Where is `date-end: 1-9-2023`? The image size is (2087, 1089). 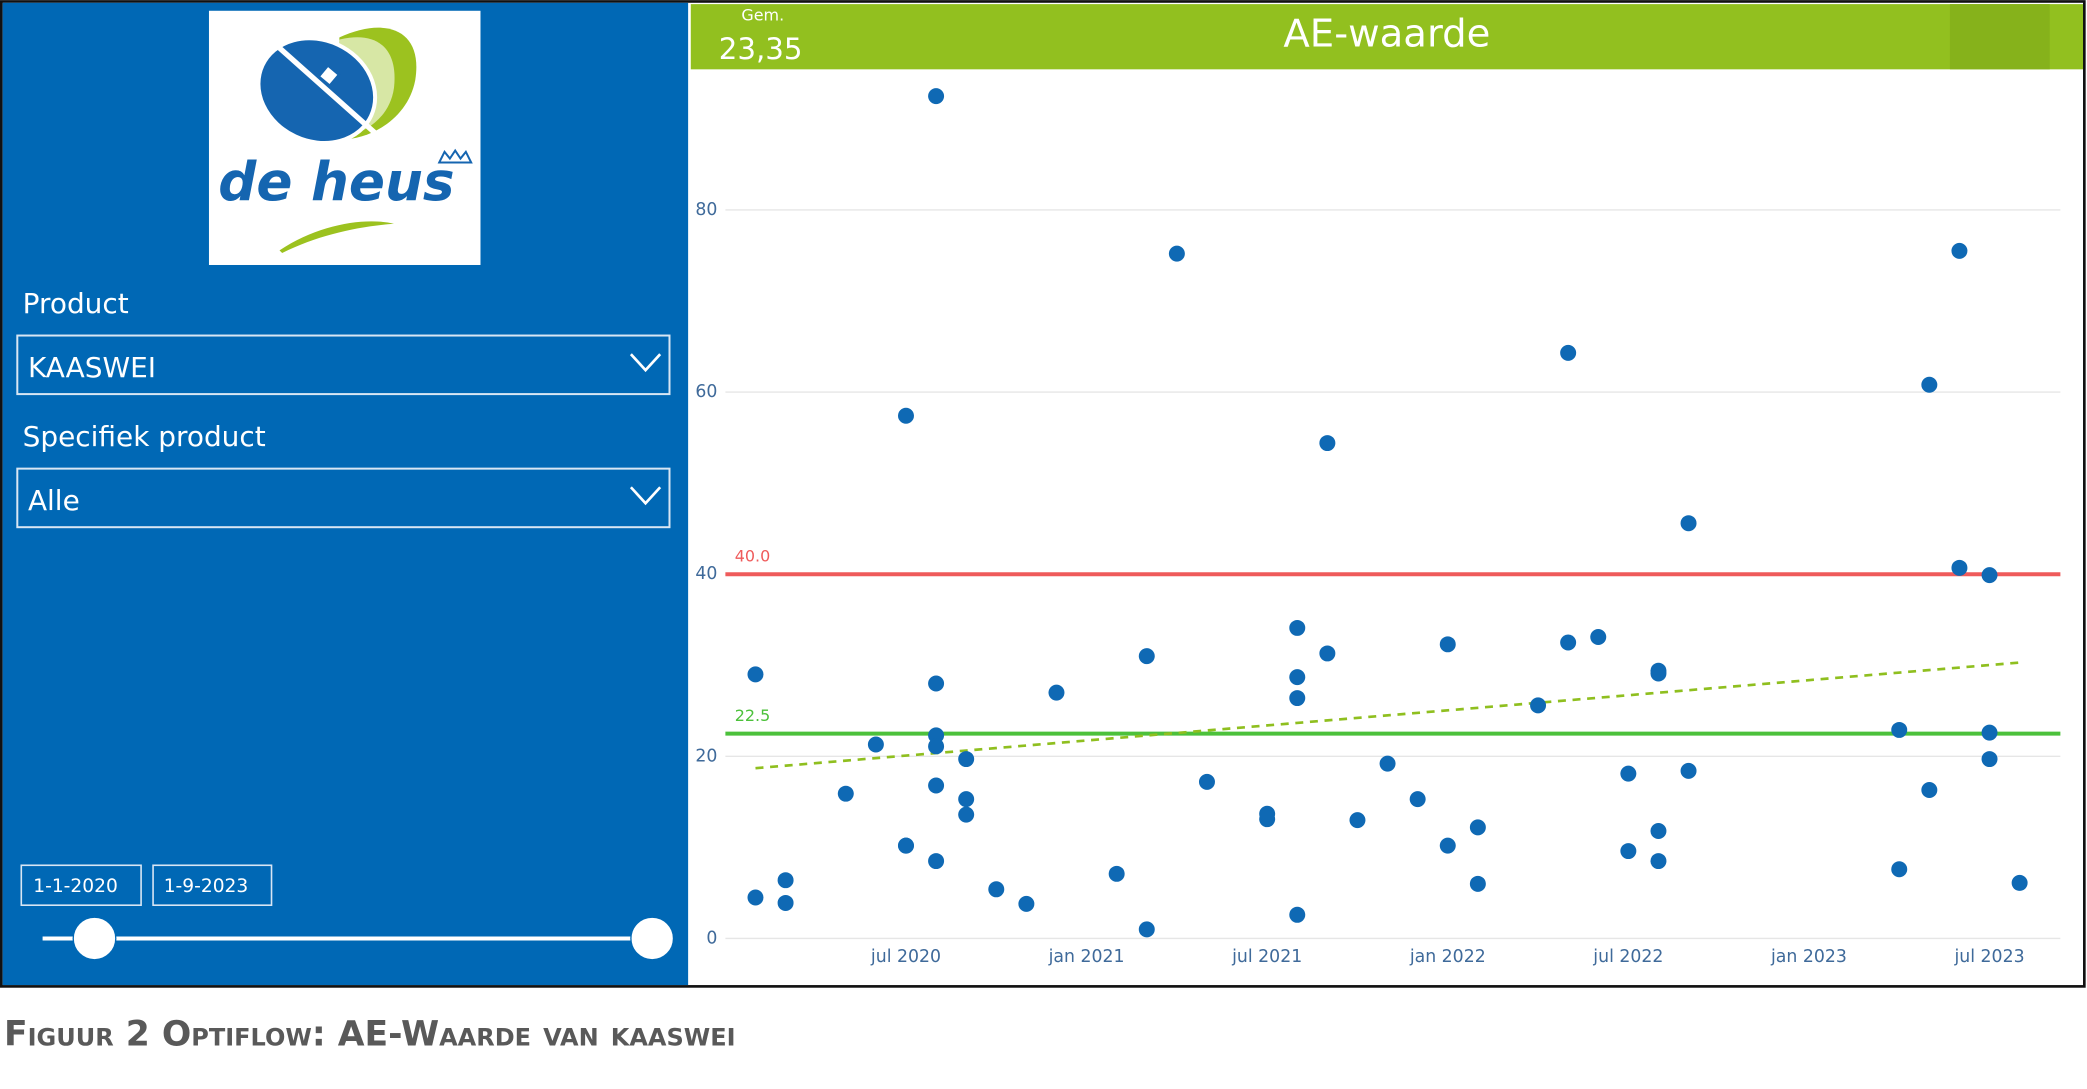
date-end: 1-9-2023 is located at coordinates (206, 886).